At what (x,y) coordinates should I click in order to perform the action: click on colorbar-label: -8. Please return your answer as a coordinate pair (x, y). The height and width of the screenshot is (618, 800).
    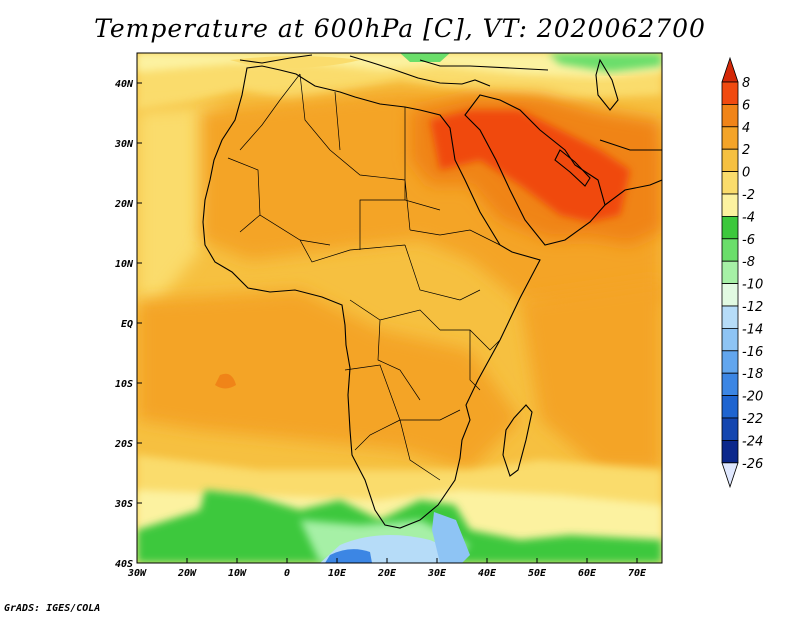
    Looking at the image, I should click on (748, 262).